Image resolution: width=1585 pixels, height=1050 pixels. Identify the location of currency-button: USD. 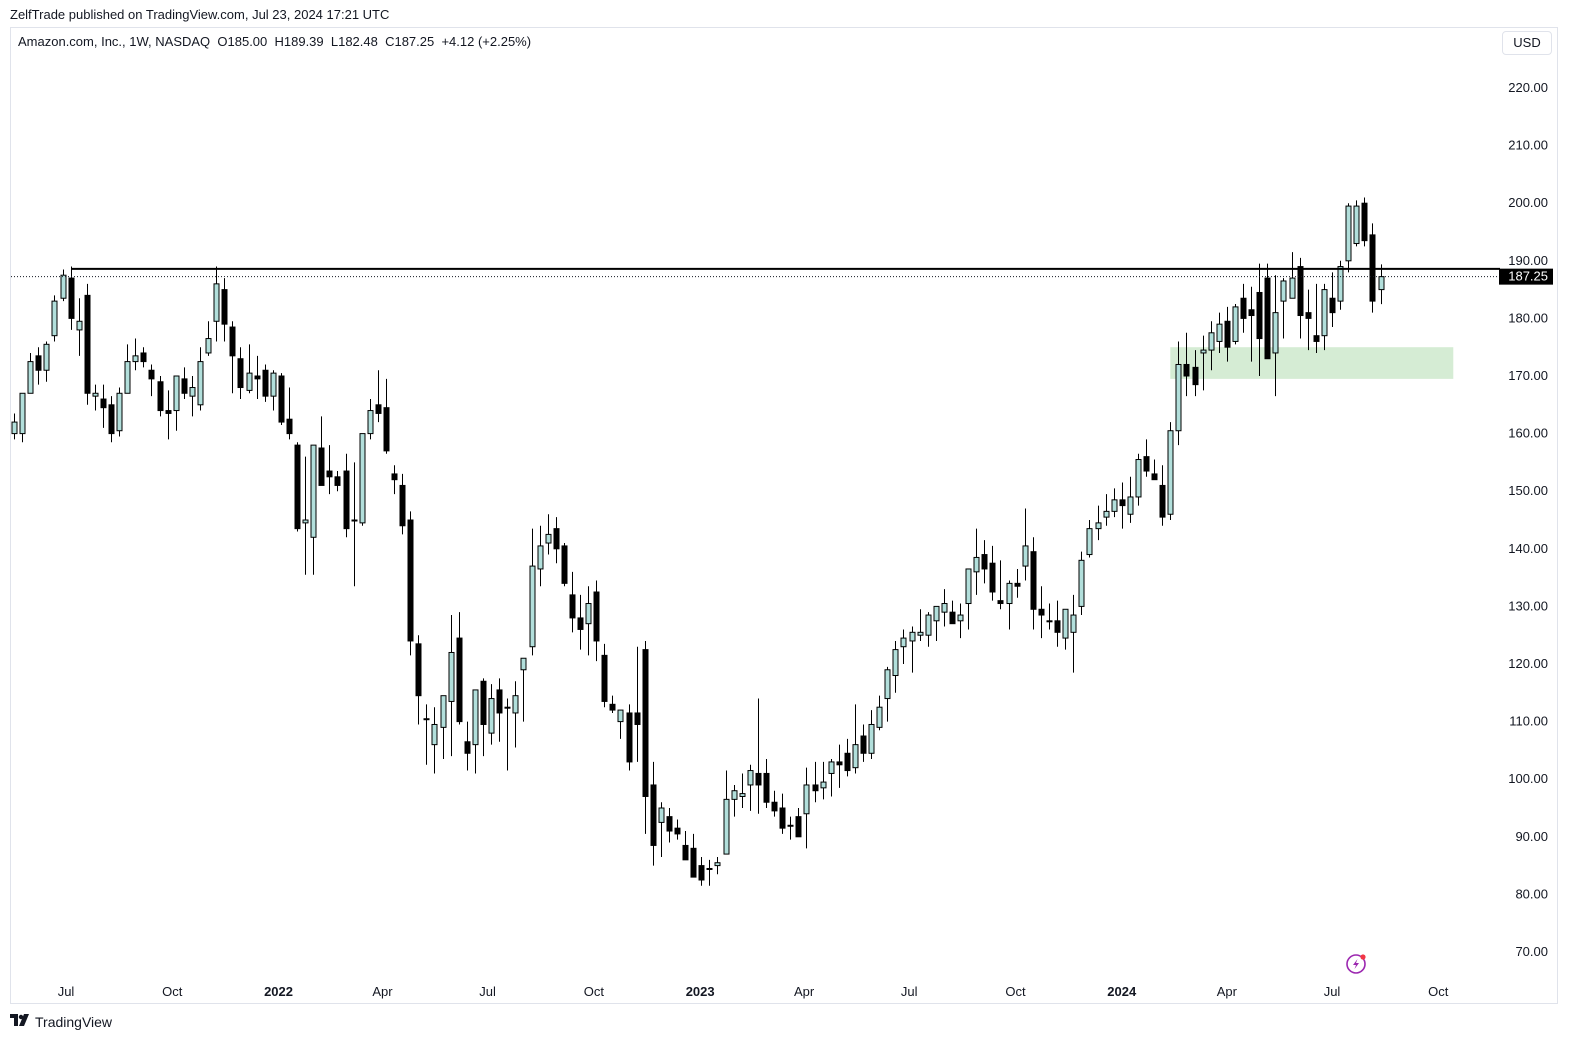
(1527, 43).